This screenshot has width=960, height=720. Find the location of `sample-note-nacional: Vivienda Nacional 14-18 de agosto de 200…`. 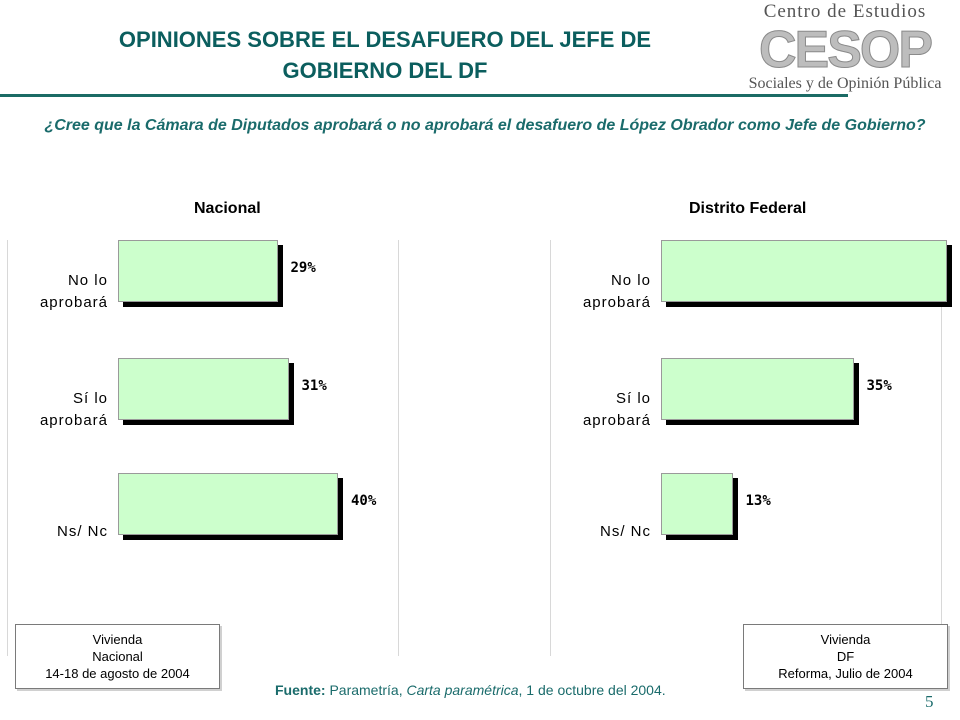

sample-note-nacional: Vivienda Nacional 14-18 de agosto de 200… is located at coordinates (117, 656).